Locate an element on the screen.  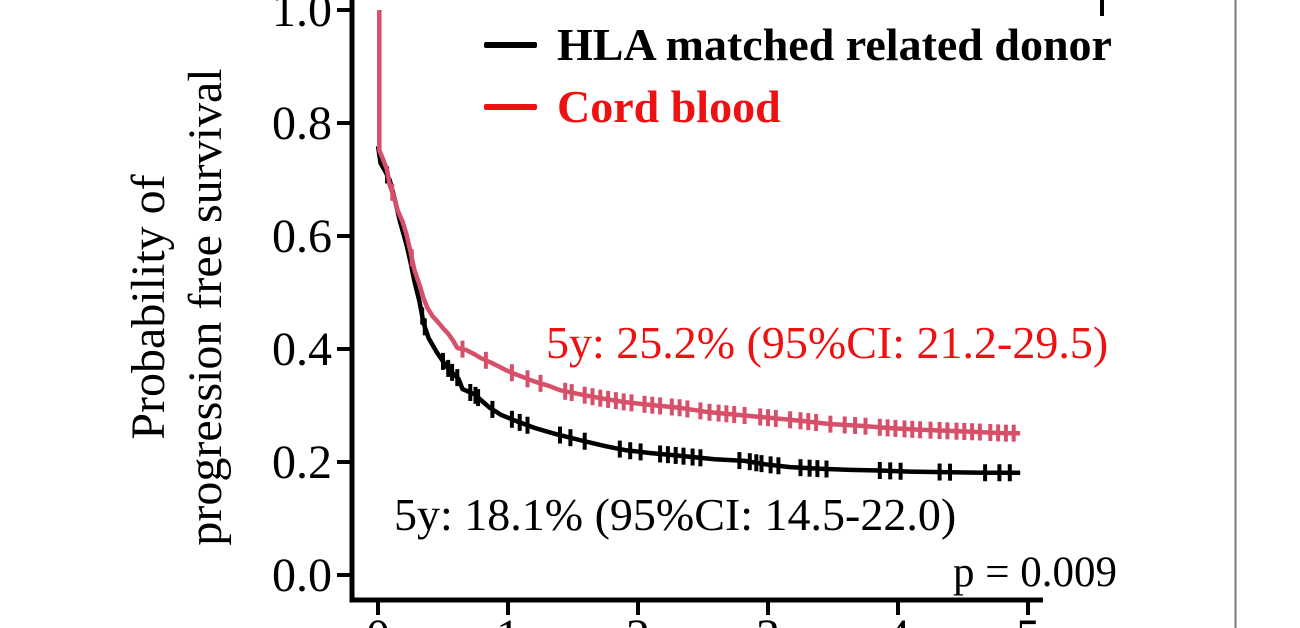
y-tick-label: 0.2 is located at coordinates (302, 462).